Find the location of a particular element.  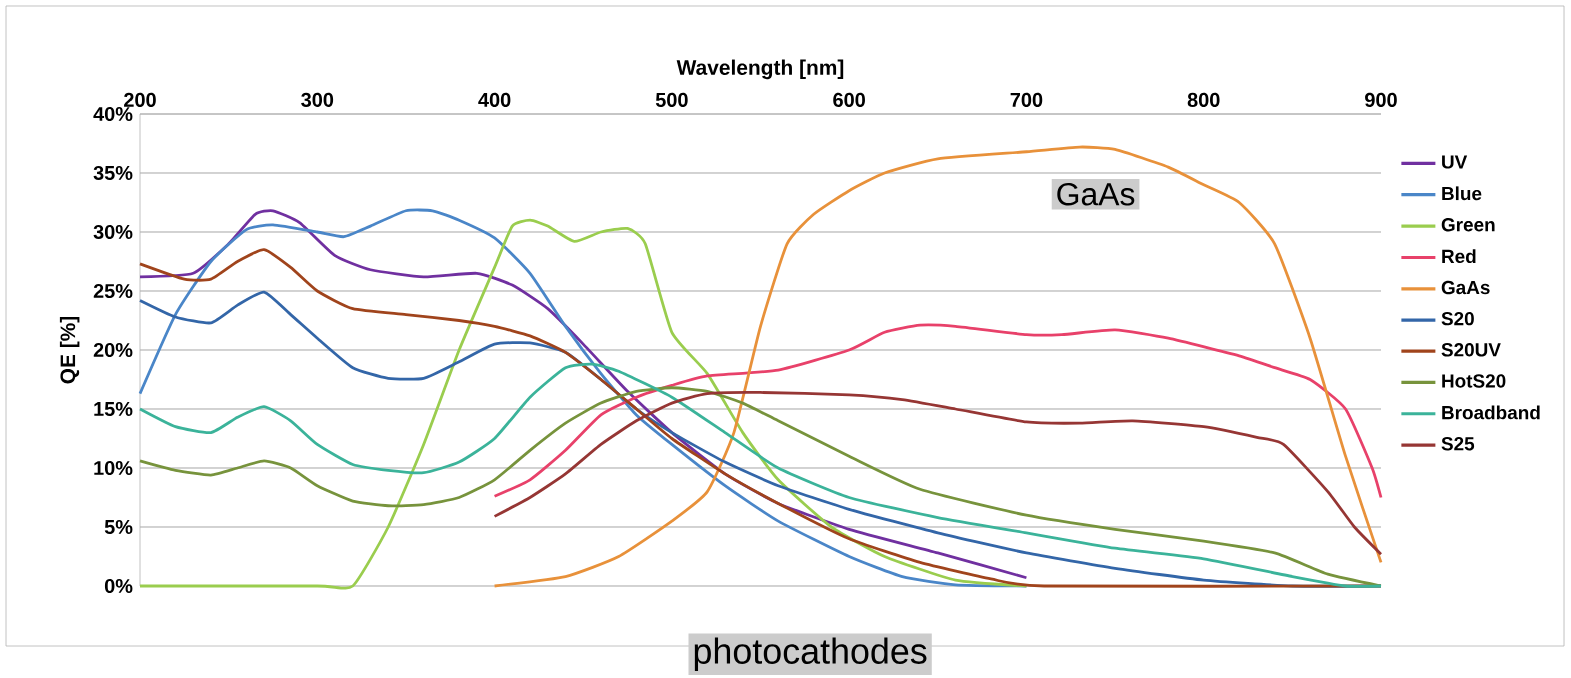

x-tick-label: 200 is located at coordinates (140, 99).